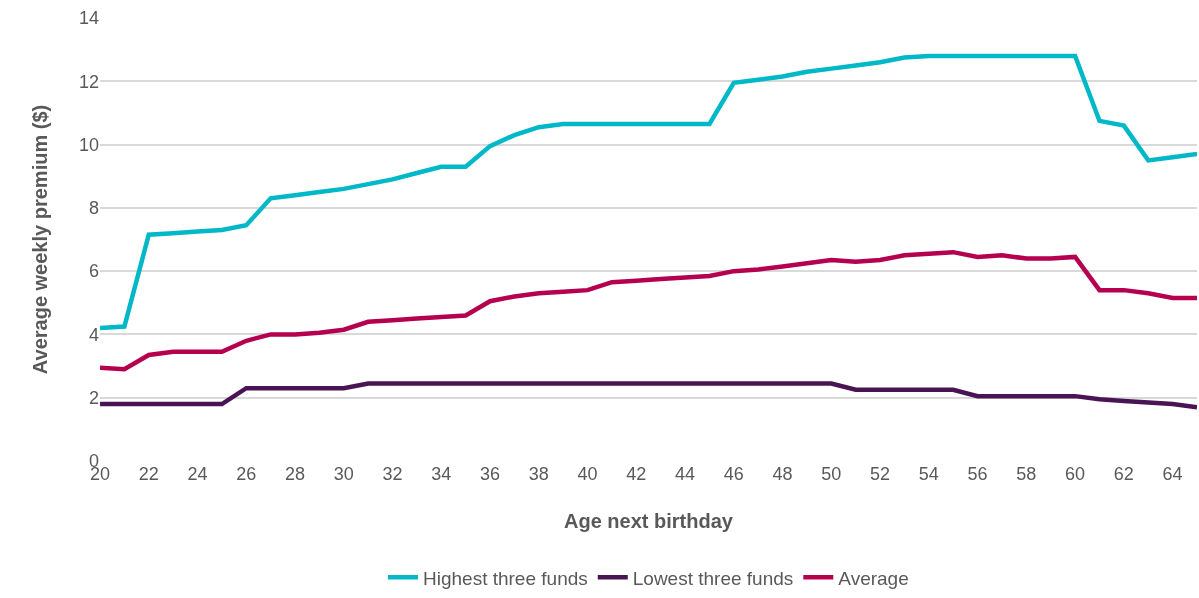  What do you see at coordinates (505, 578) in the screenshot?
I see `legend-label: Highest three funds` at bounding box center [505, 578].